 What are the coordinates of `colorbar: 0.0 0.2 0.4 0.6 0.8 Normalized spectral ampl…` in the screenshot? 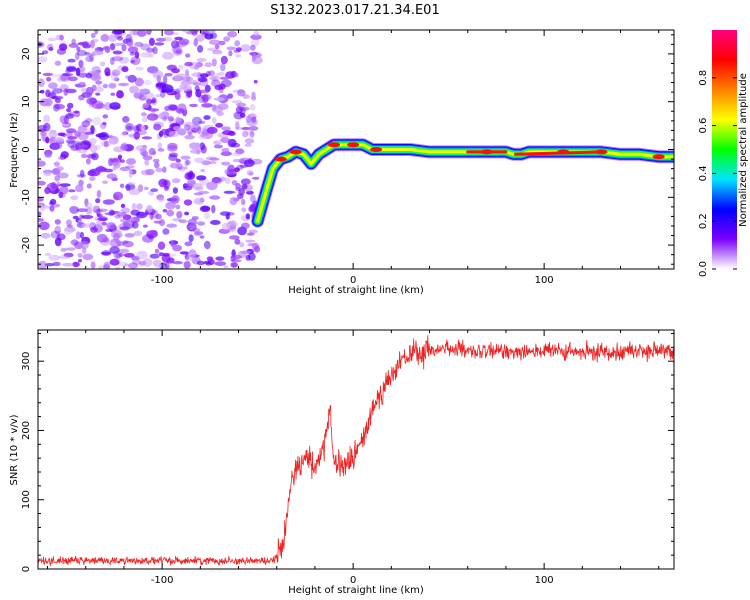 It's located at (723, 153).